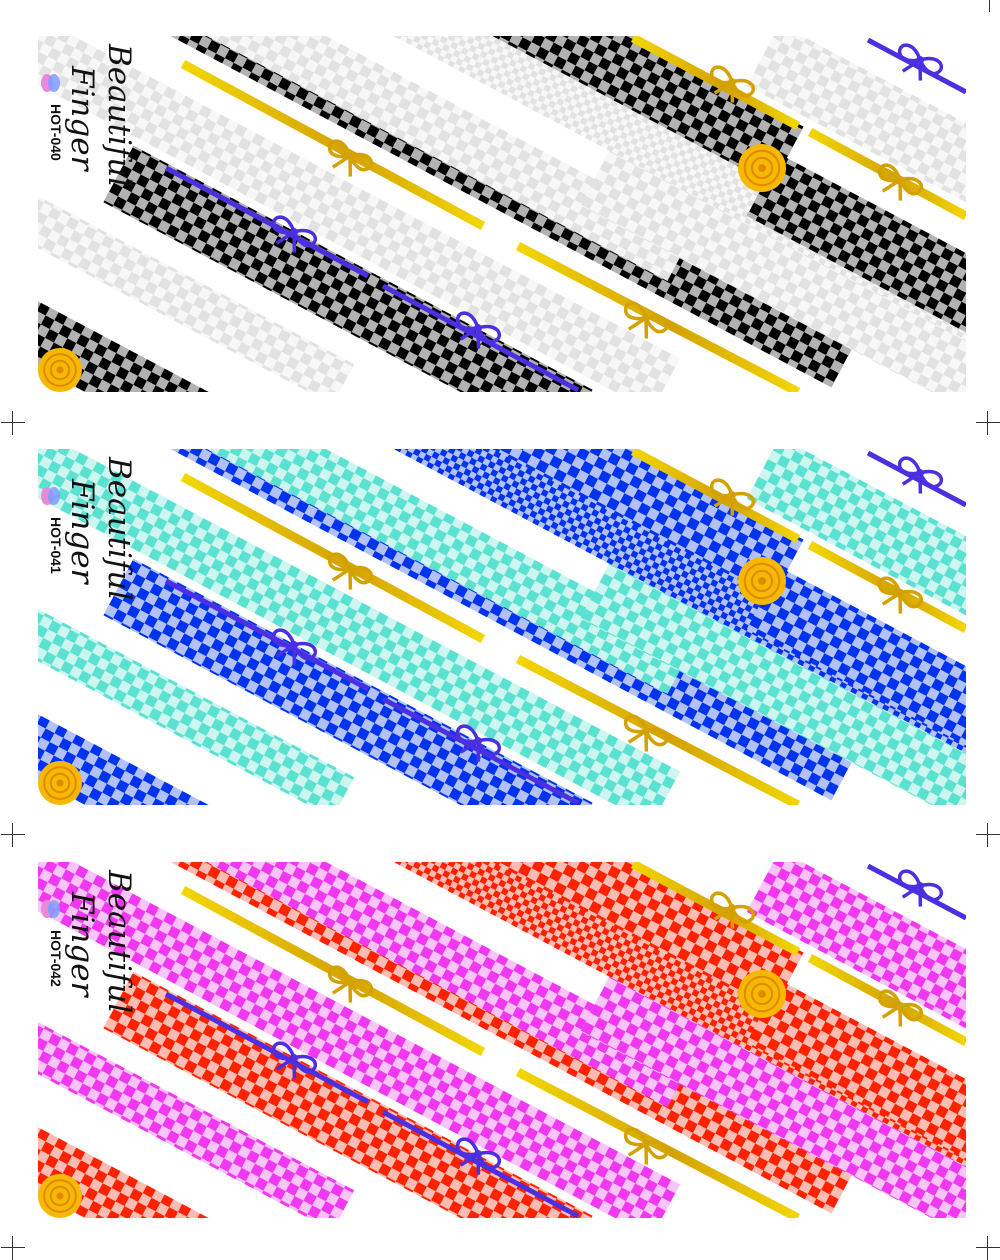 The image size is (1000, 1260). I want to click on product-code: HOT-042, so click(56, 958).